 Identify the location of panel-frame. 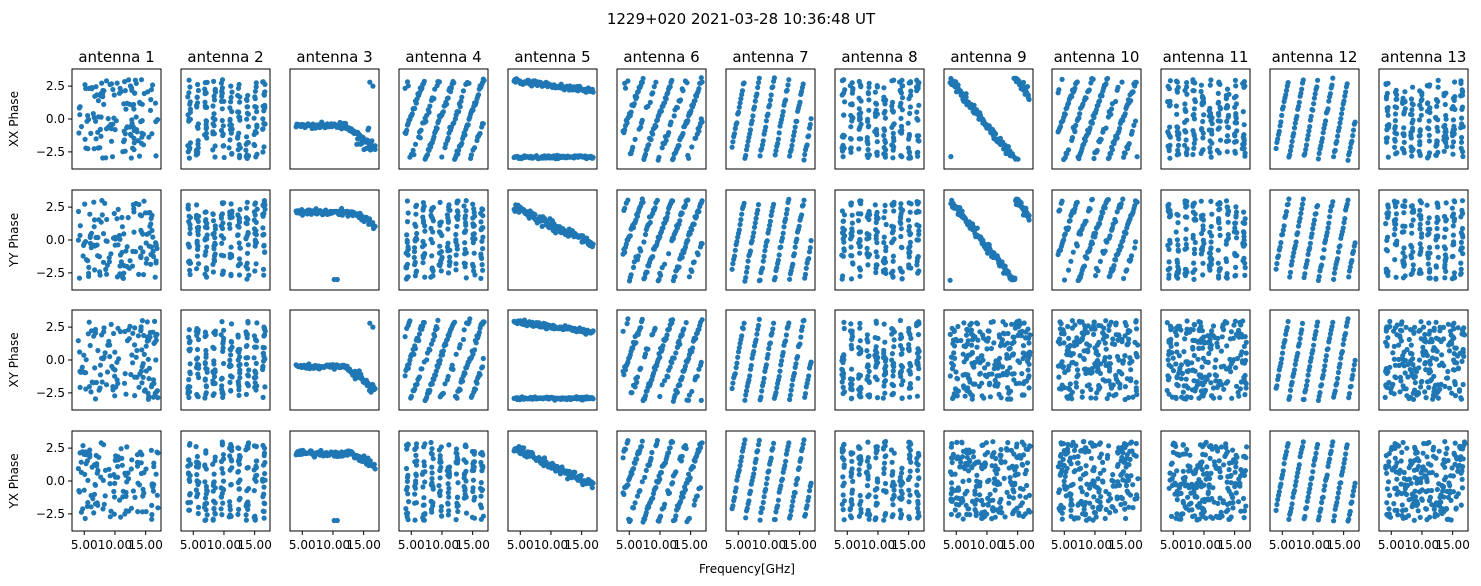
(1314, 119).